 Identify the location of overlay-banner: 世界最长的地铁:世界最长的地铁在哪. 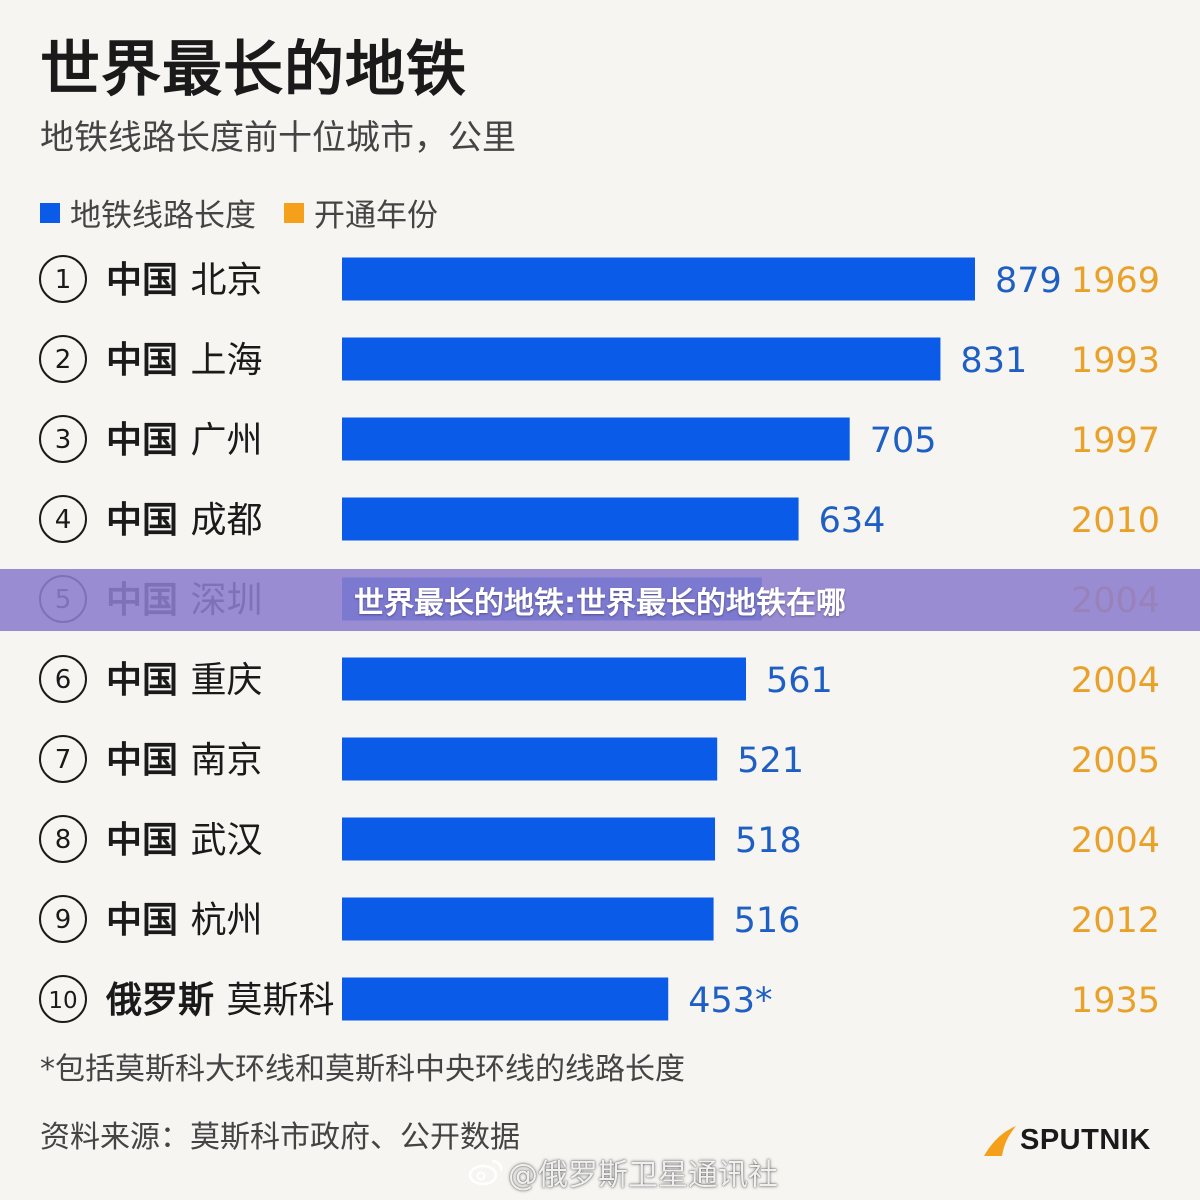
(600, 600).